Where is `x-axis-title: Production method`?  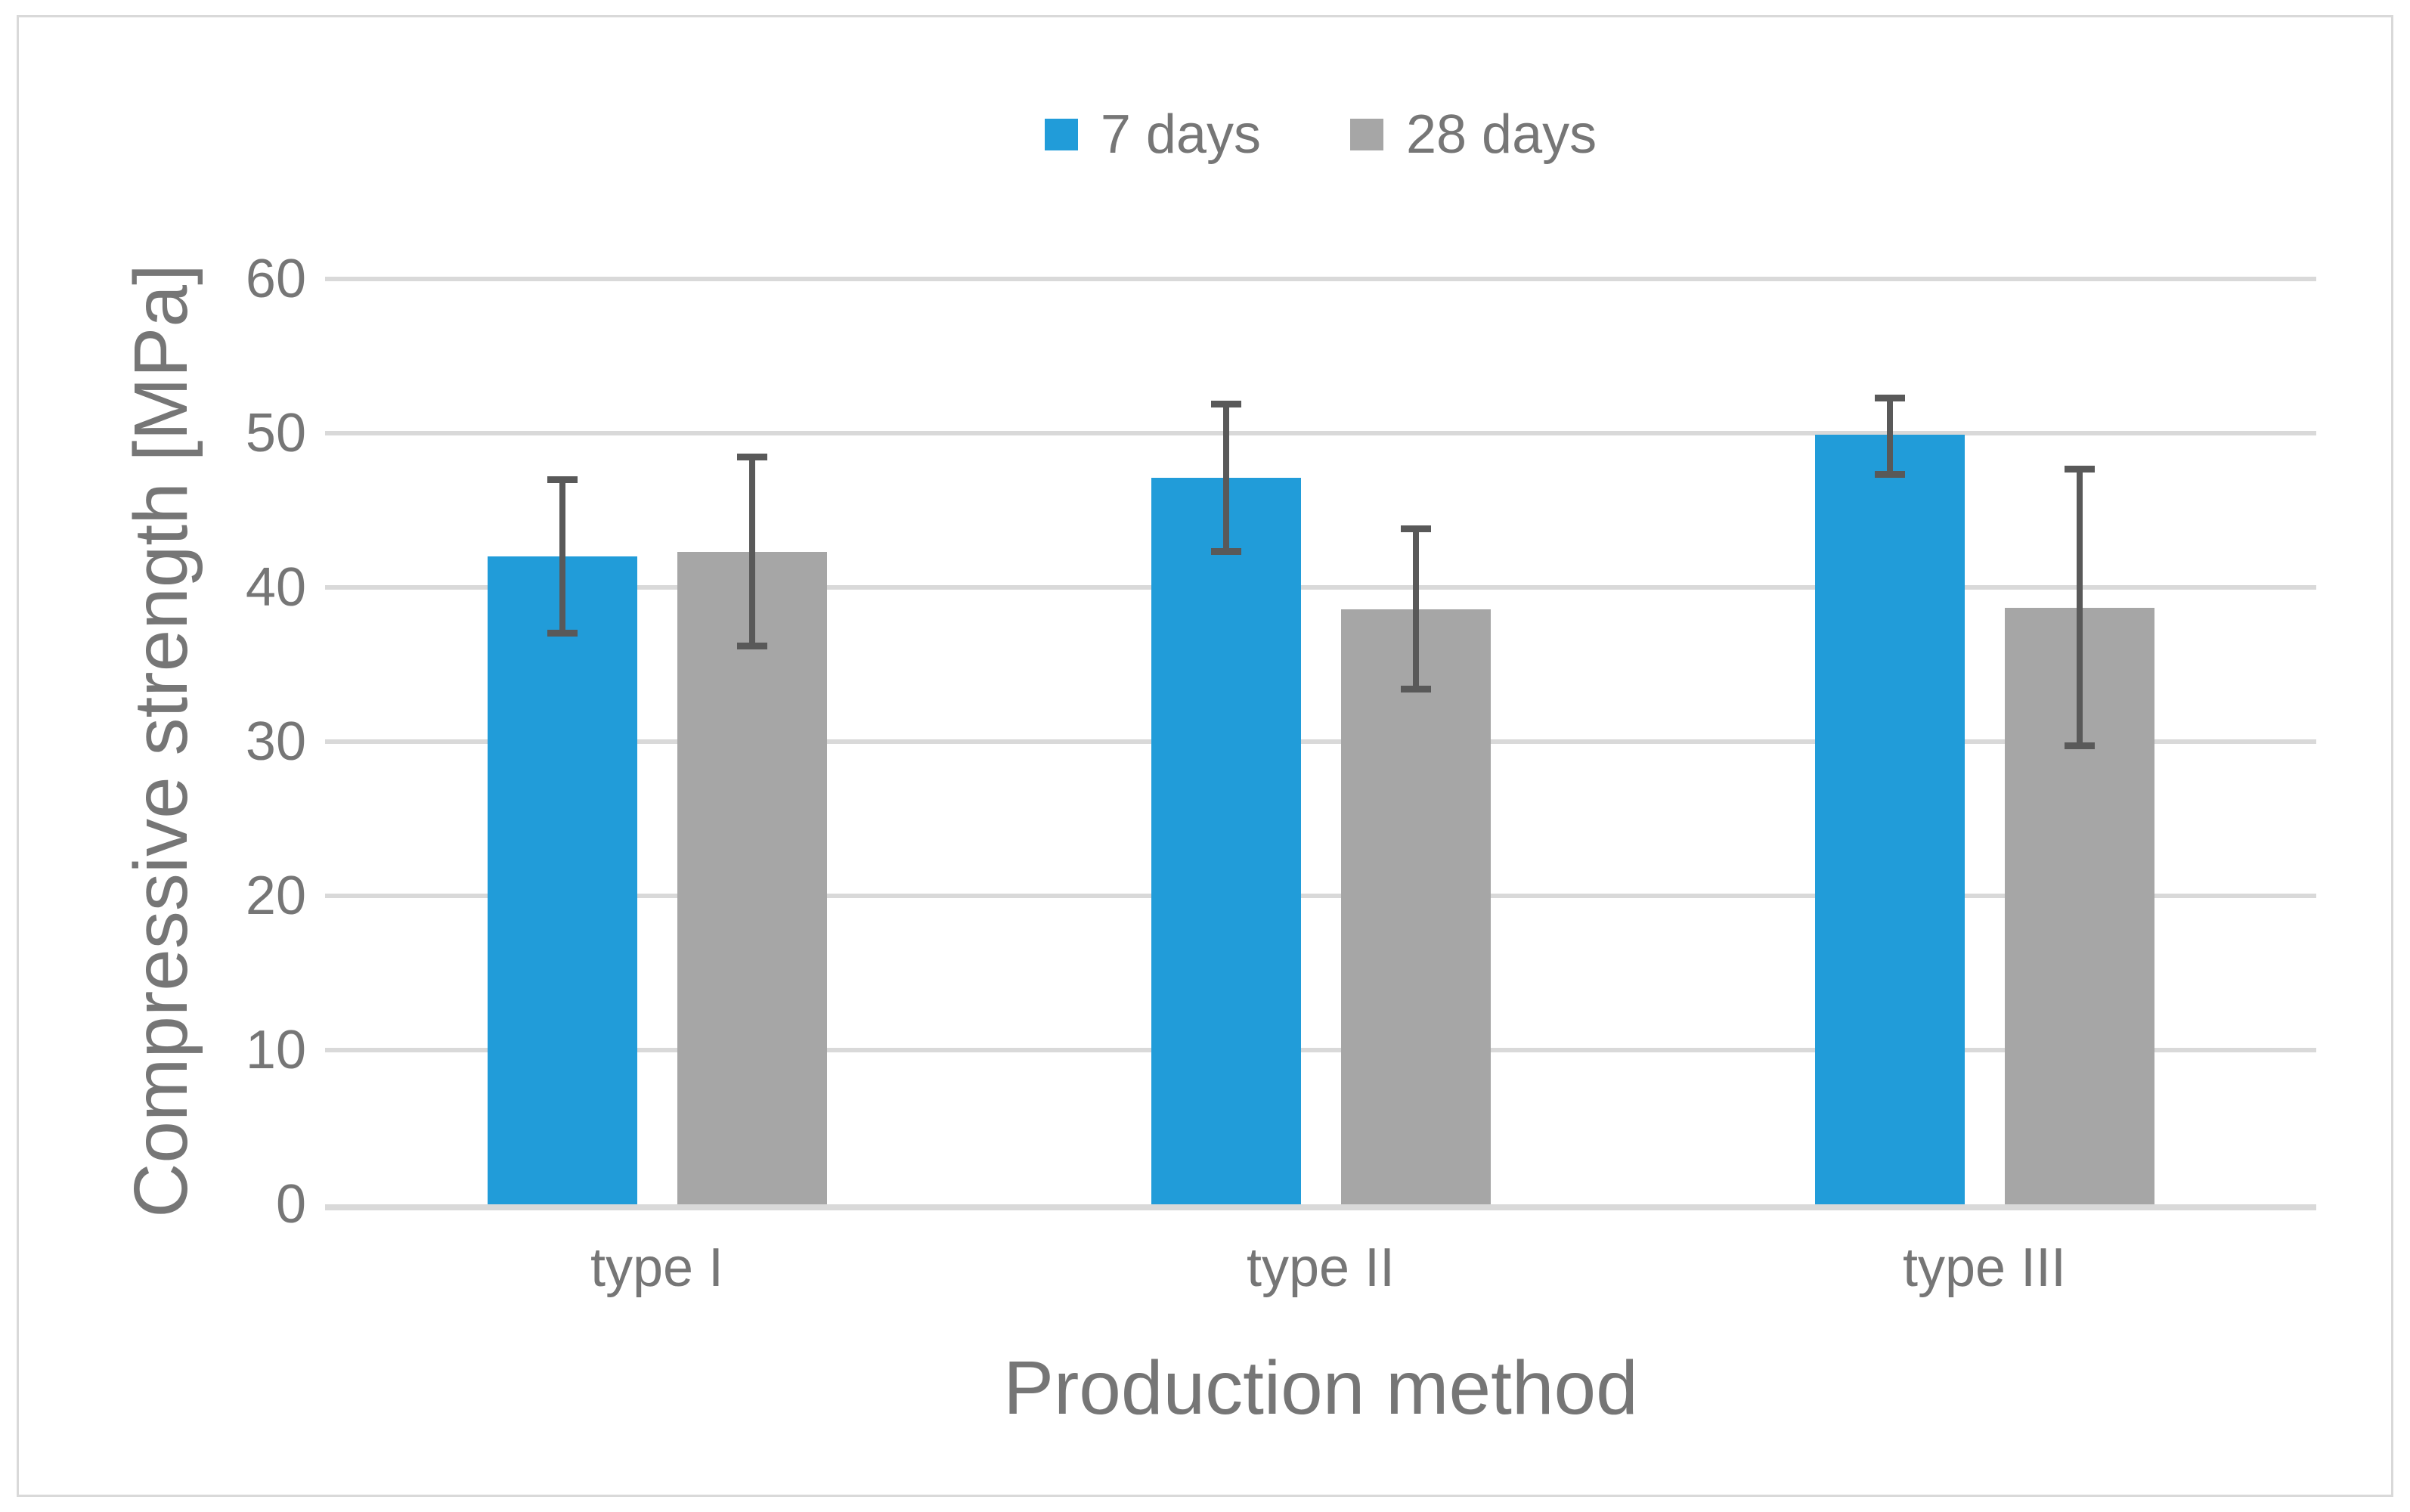 x-axis-title: Production method is located at coordinates (1320, 1388).